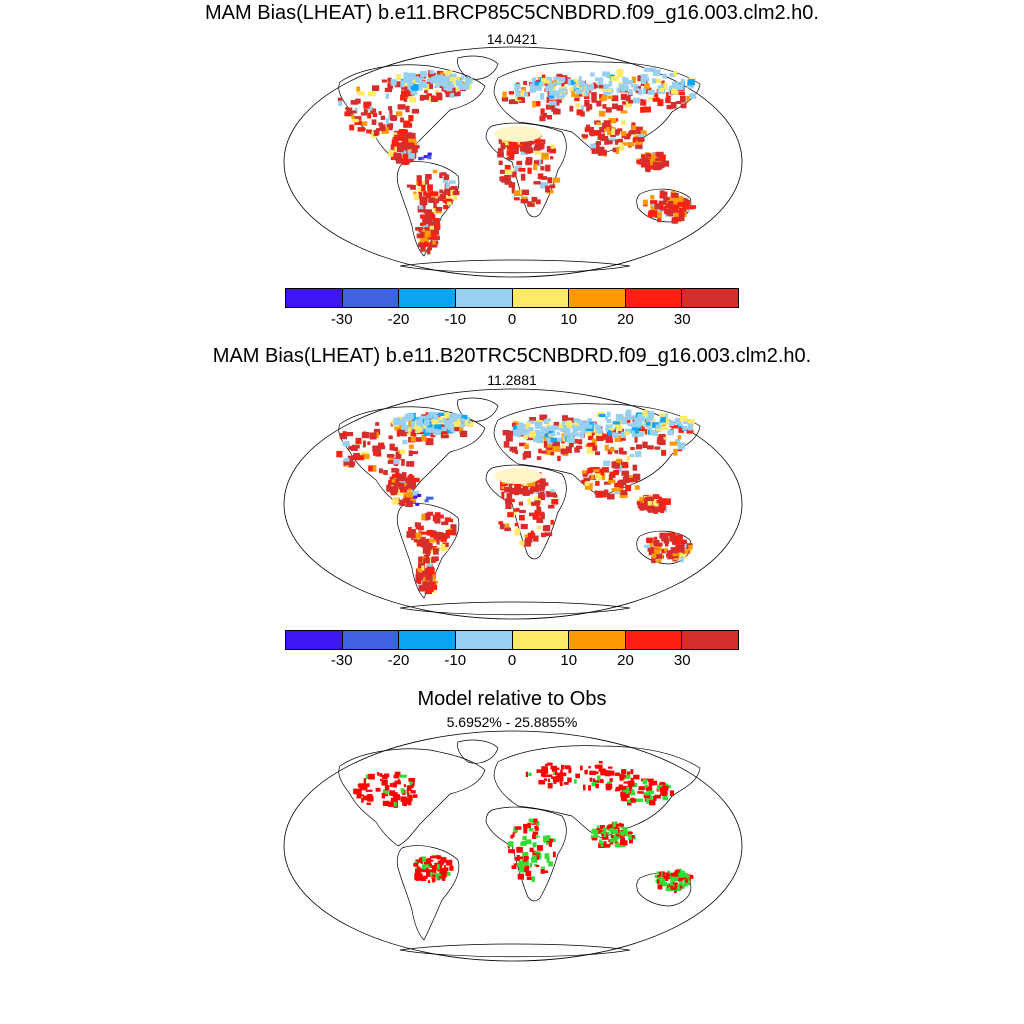 This screenshot has height=1024, width=1024. I want to click on colorbar-swatch, so click(654, 298).